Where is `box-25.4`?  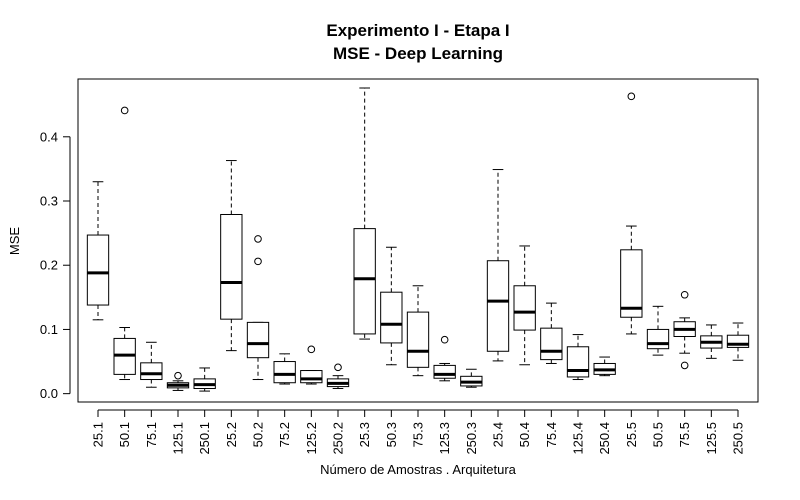 box-25.4 is located at coordinates (498, 265).